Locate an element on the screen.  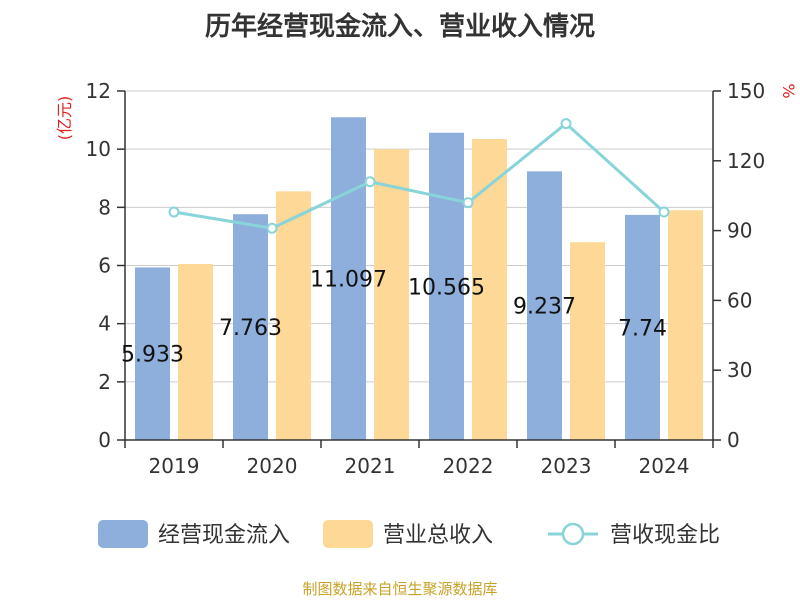
y-left-tick-label: 10 is located at coordinates (98, 149).